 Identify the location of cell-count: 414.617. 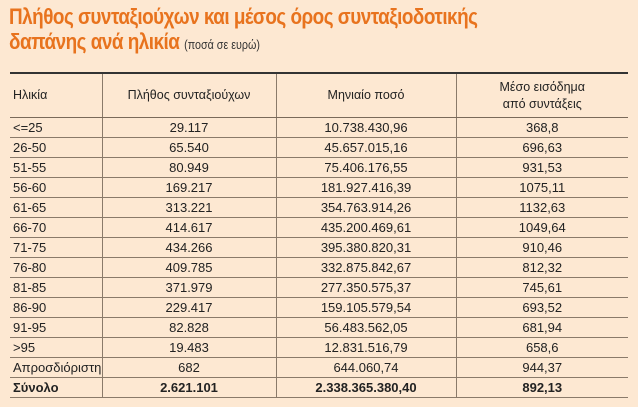
(188, 227).